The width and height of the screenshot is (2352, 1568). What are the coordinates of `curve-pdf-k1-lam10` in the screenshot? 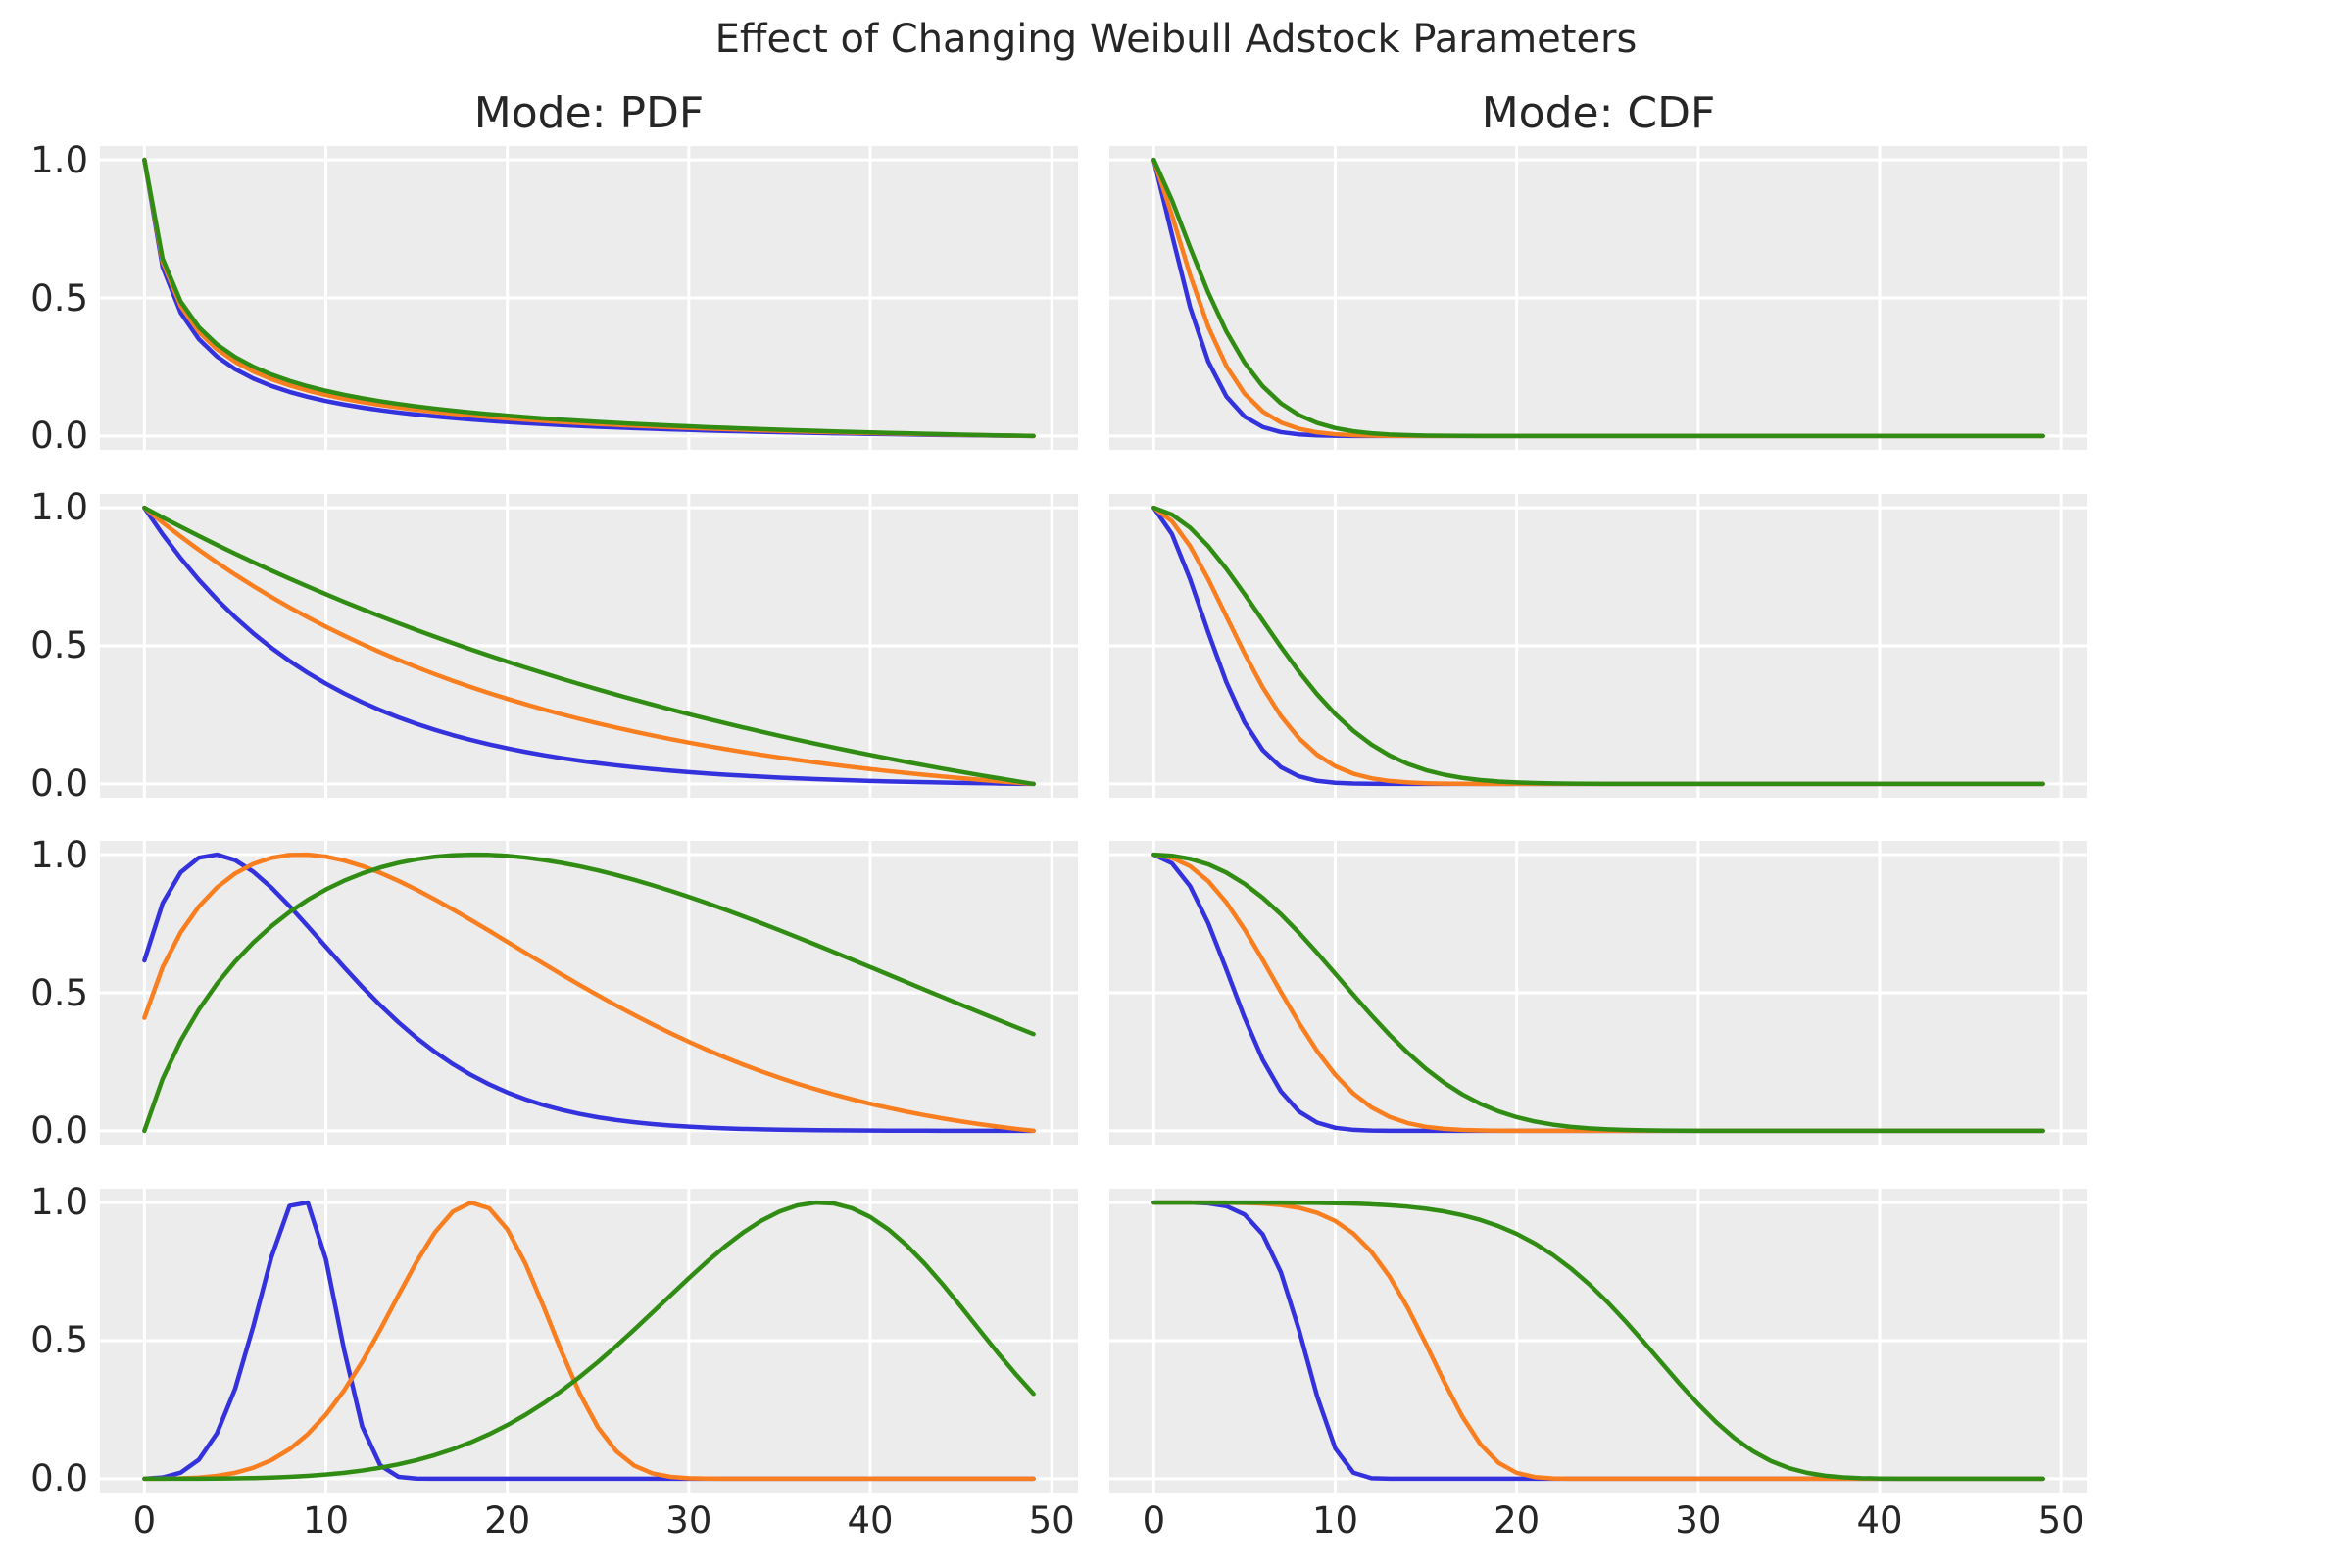 It's located at (589, 645).